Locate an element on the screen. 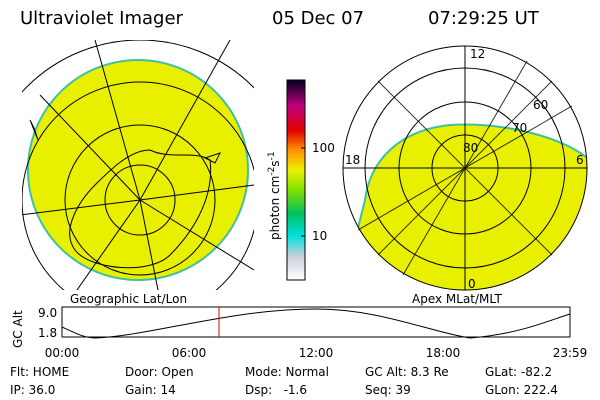  info-field: GLat: -82.2 is located at coordinates (518, 372).